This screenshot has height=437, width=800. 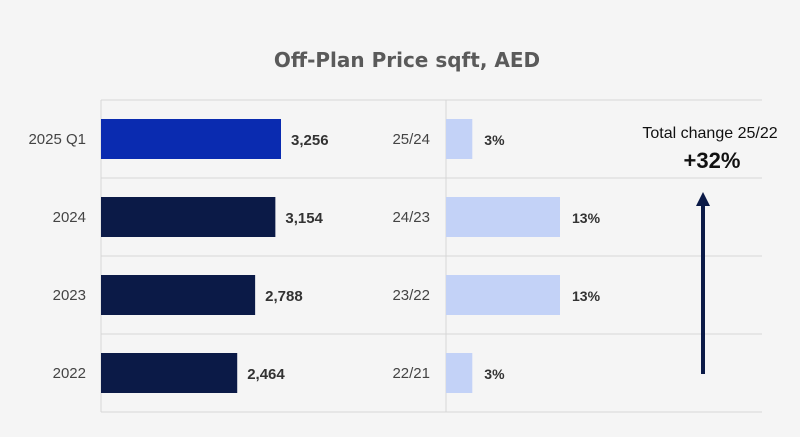 What do you see at coordinates (304, 218) in the screenshot?
I see `price-value-label: 3,154` at bounding box center [304, 218].